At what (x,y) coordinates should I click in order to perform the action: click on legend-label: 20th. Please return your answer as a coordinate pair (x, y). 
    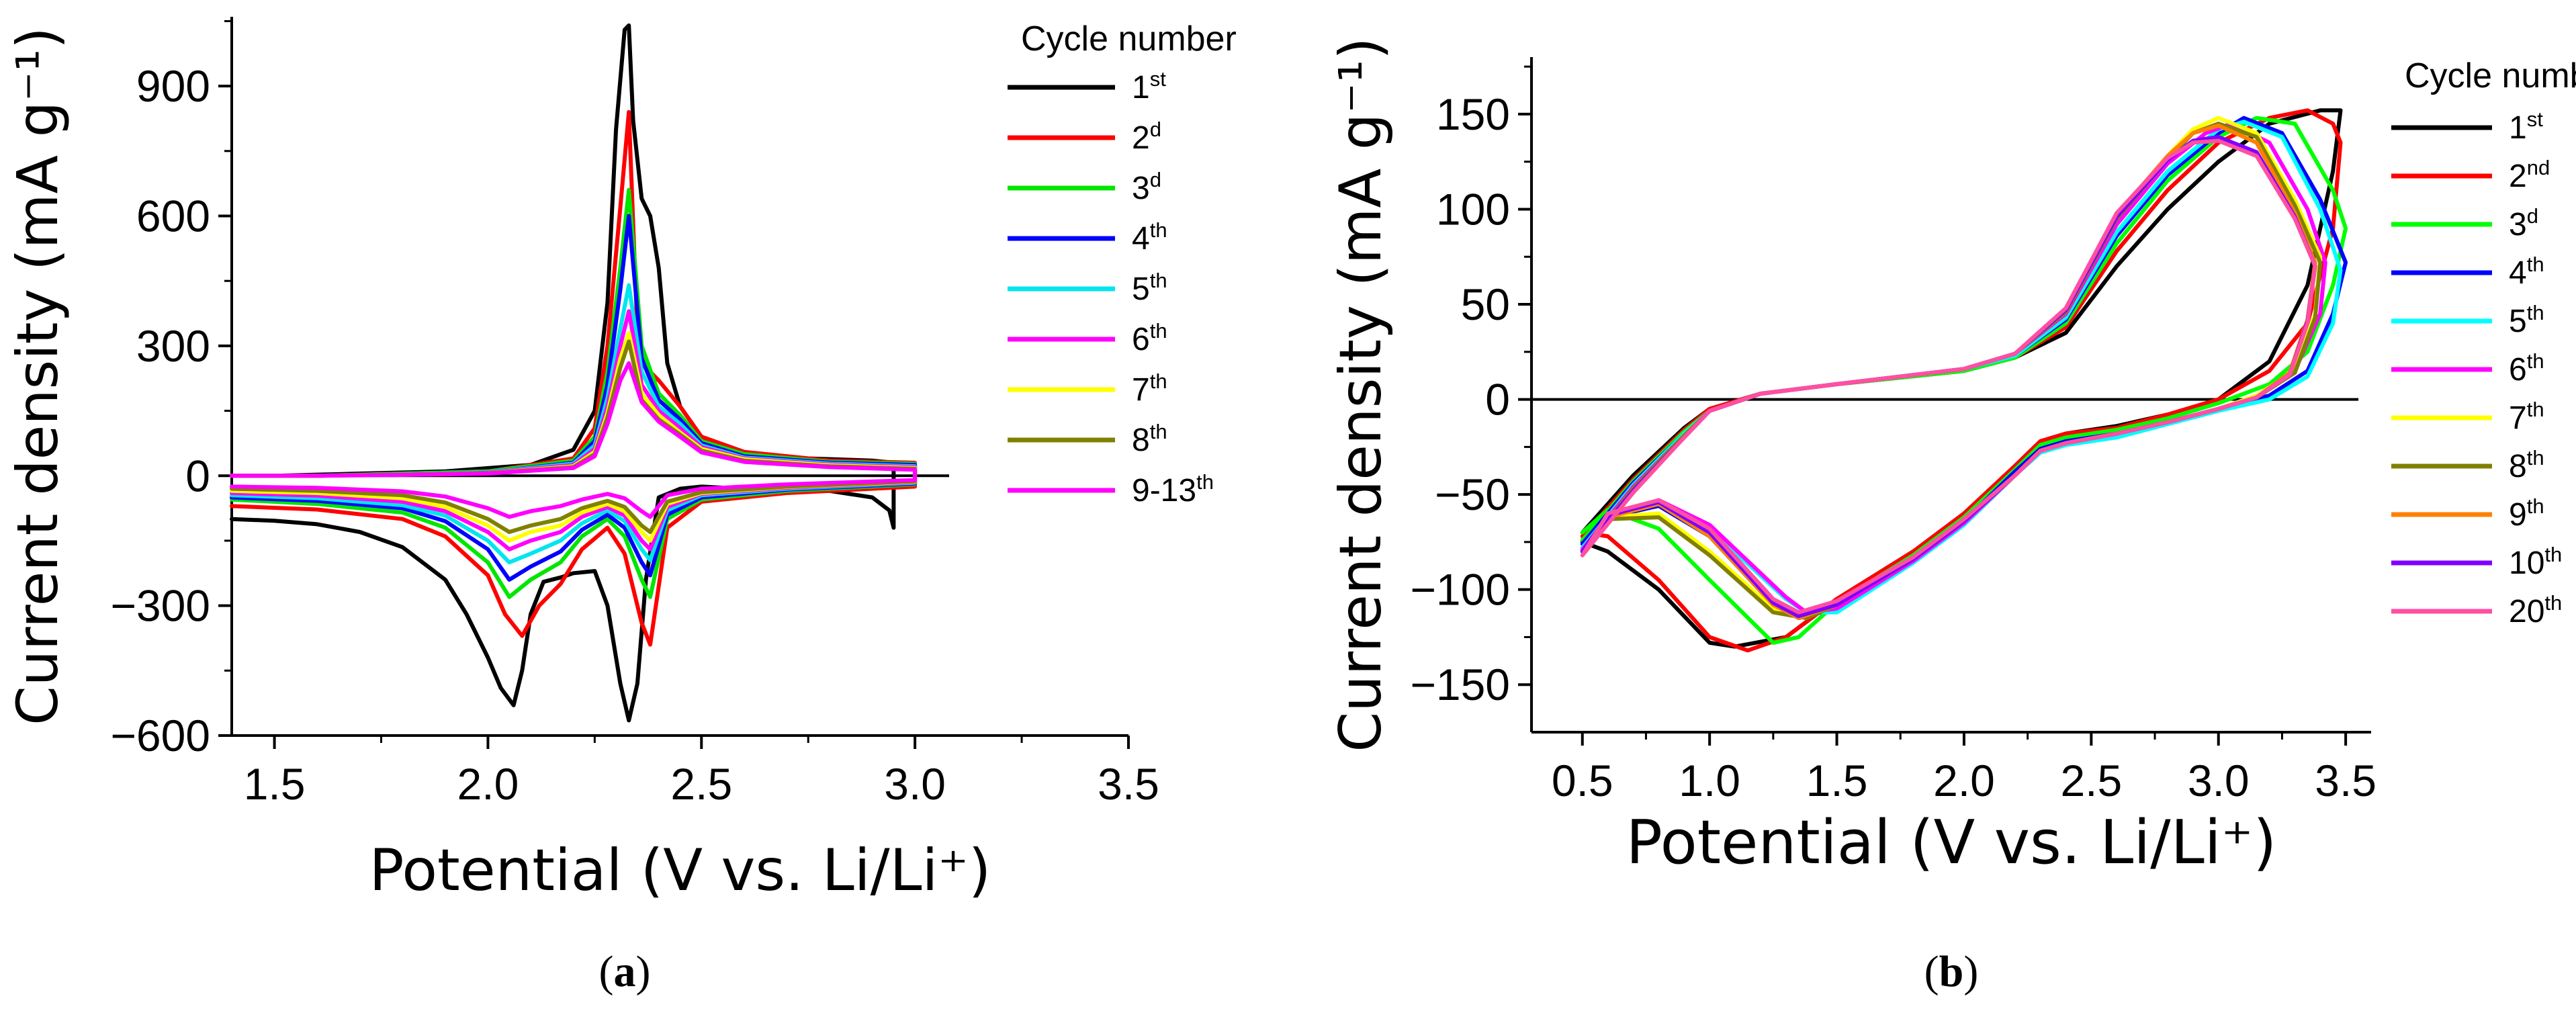
    Looking at the image, I should click on (2536, 610).